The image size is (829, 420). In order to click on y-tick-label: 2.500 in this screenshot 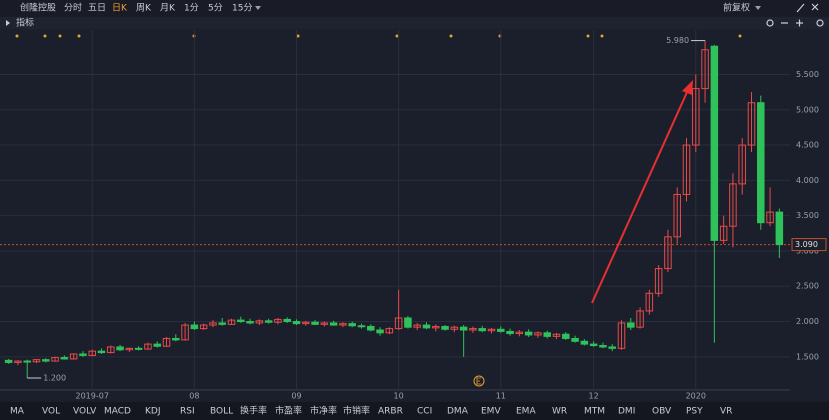, I will do `click(807, 286)`.